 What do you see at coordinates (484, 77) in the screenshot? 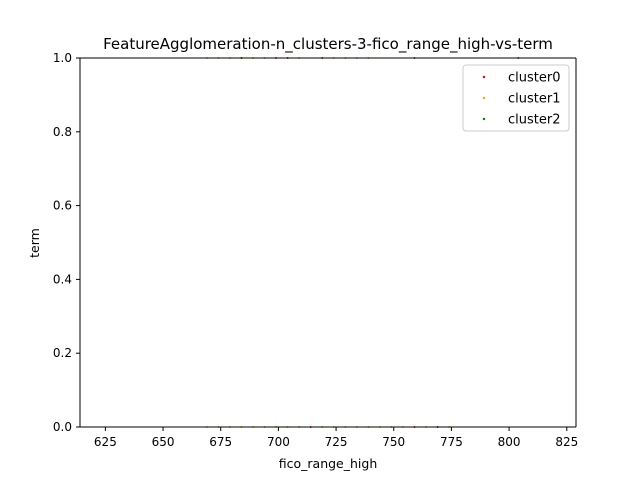
I see `legend-marker-cluster0` at bounding box center [484, 77].